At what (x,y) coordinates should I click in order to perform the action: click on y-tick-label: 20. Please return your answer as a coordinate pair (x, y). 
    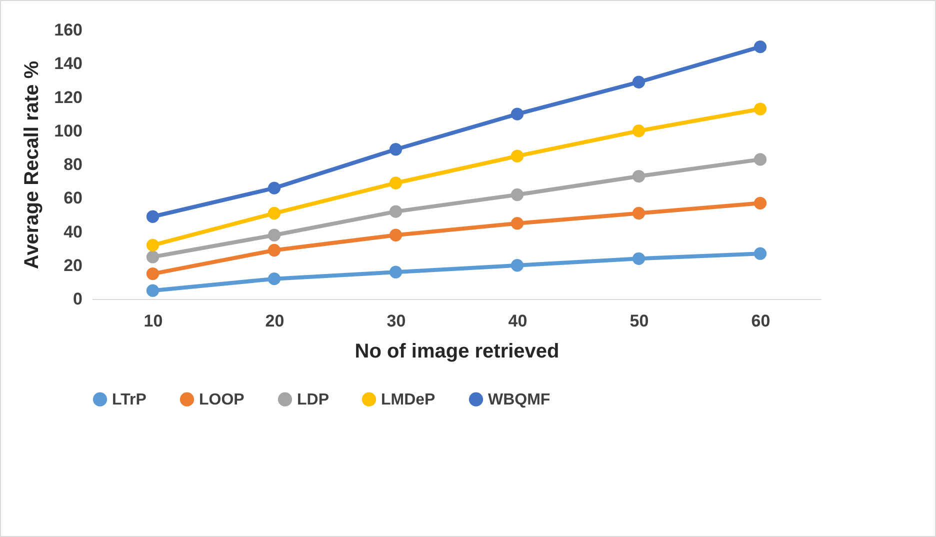
    Looking at the image, I should click on (73, 265).